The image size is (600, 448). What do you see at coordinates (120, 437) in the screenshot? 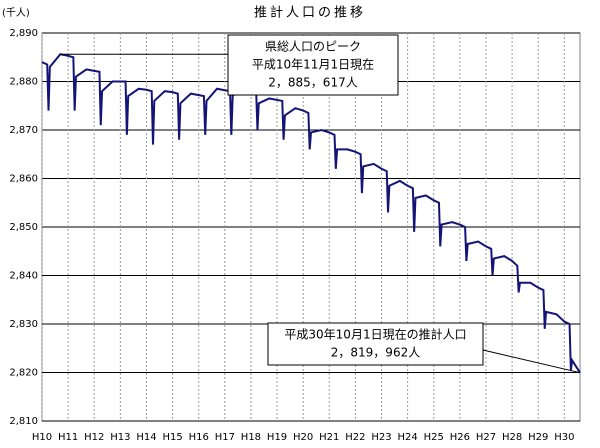
I see `x-tick-label: H13` at bounding box center [120, 437].